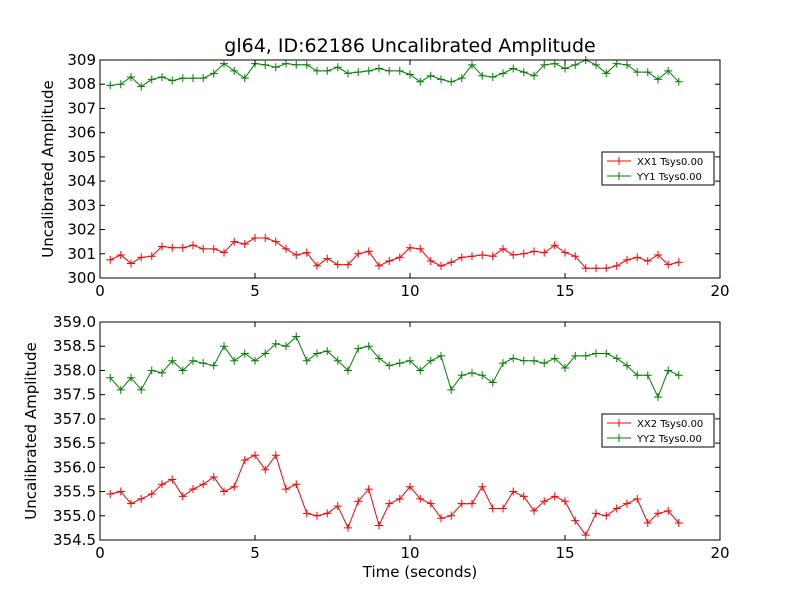 The height and width of the screenshot is (600, 800). I want to click on y-tick-label: 357.0, so click(74, 419).